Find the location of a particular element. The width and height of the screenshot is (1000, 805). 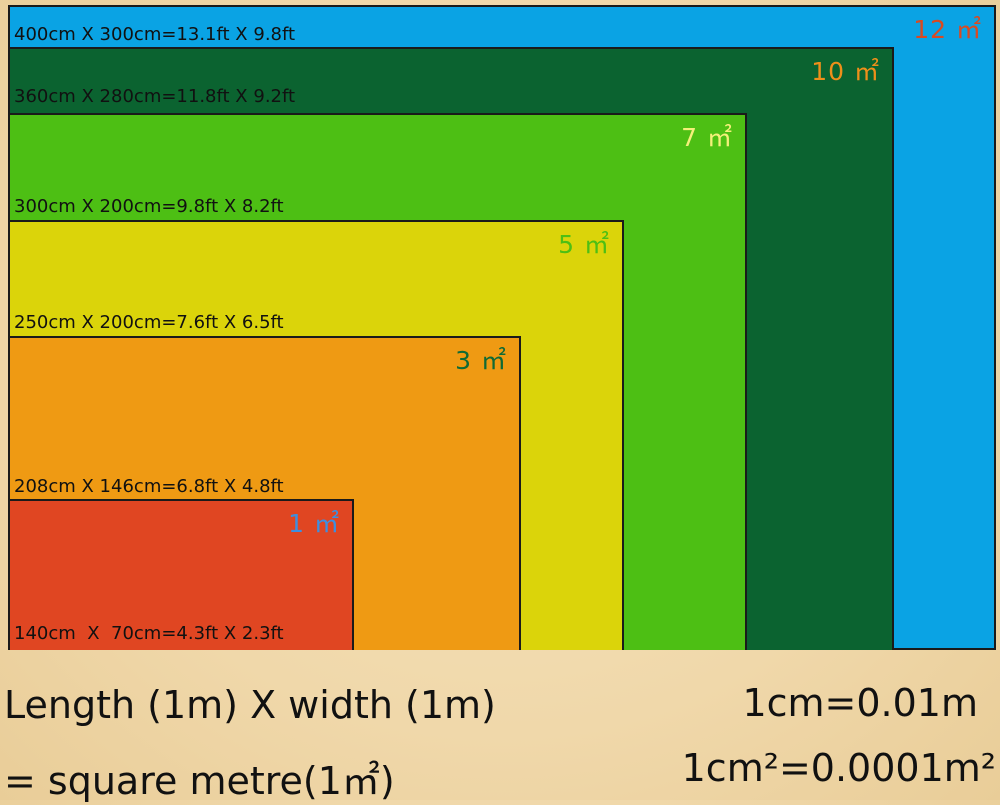

dimensions-label-12: 400cm X 300cm=13.1ft X 9.8ft is located at coordinates (155, 34).